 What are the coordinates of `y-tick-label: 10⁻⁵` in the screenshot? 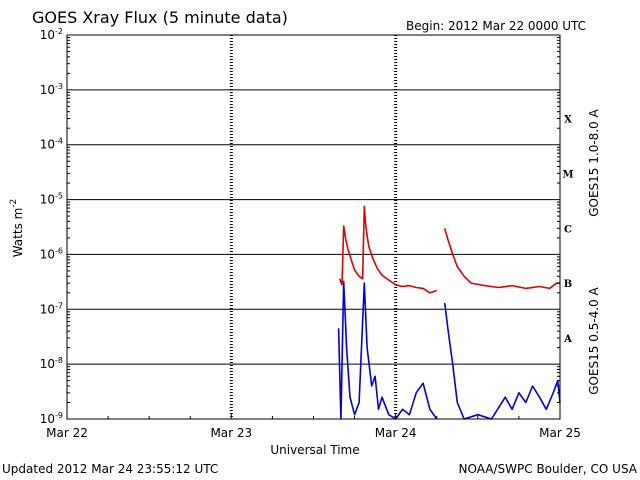 It's located at (51, 199).